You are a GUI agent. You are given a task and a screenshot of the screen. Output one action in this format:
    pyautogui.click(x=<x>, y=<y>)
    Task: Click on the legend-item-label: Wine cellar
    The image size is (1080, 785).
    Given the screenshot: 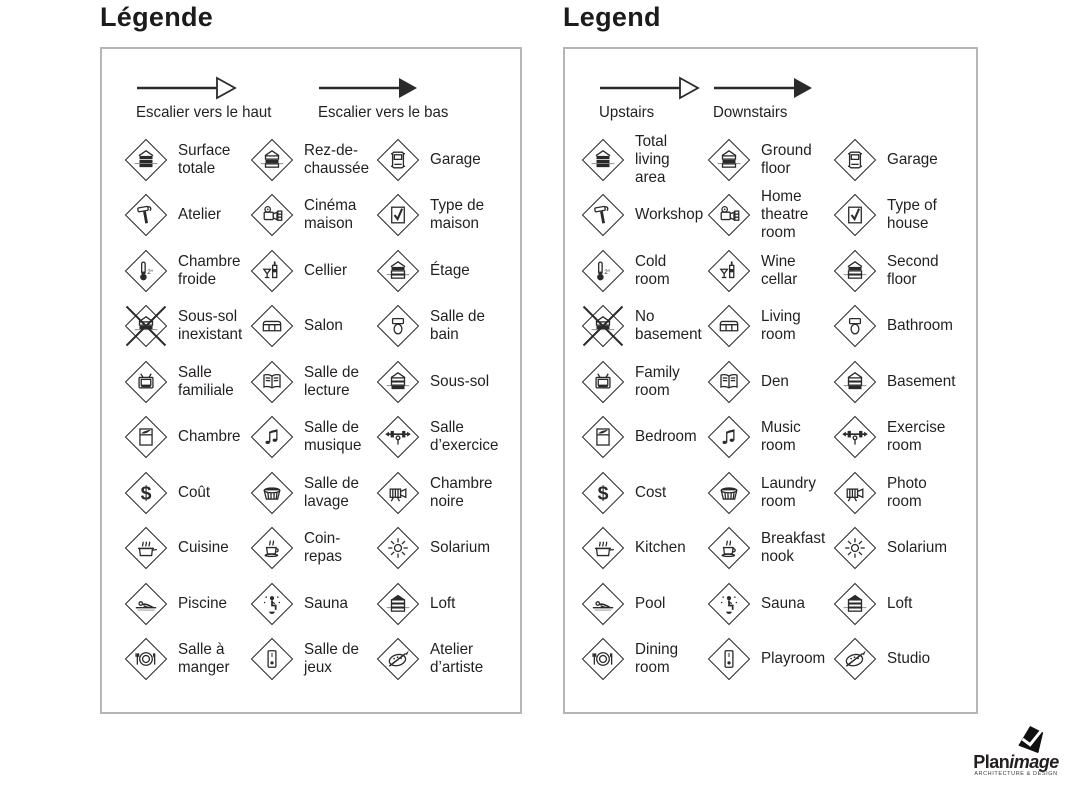 What is the action you would take?
    pyautogui.click(x=779, y=270)
    